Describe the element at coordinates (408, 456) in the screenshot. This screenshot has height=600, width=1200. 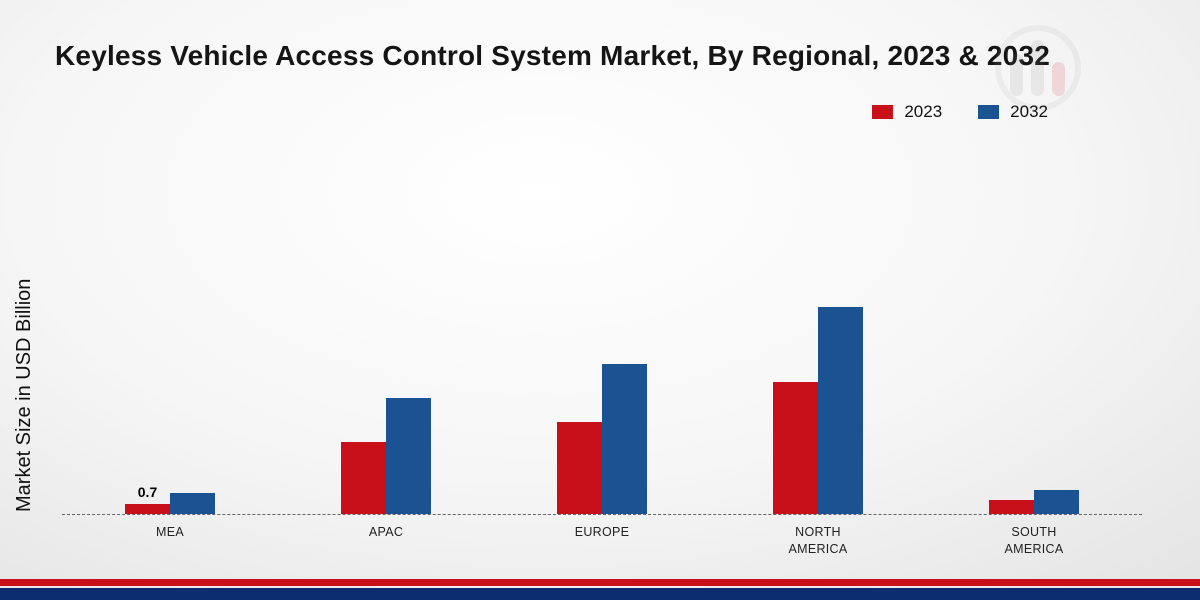
I see `bar-2032-apac` at that location.